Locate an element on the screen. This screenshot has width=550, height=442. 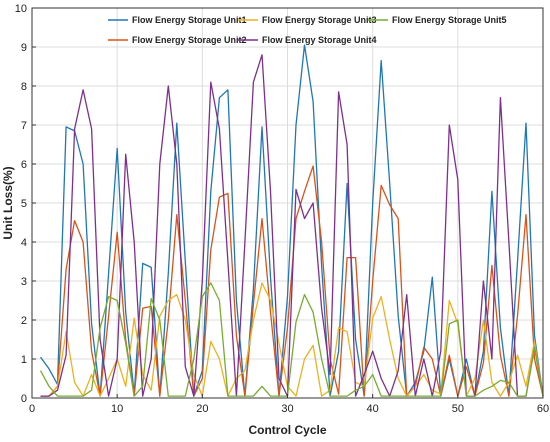
x-tick-label: 20 is located at coordinates (202, 409).